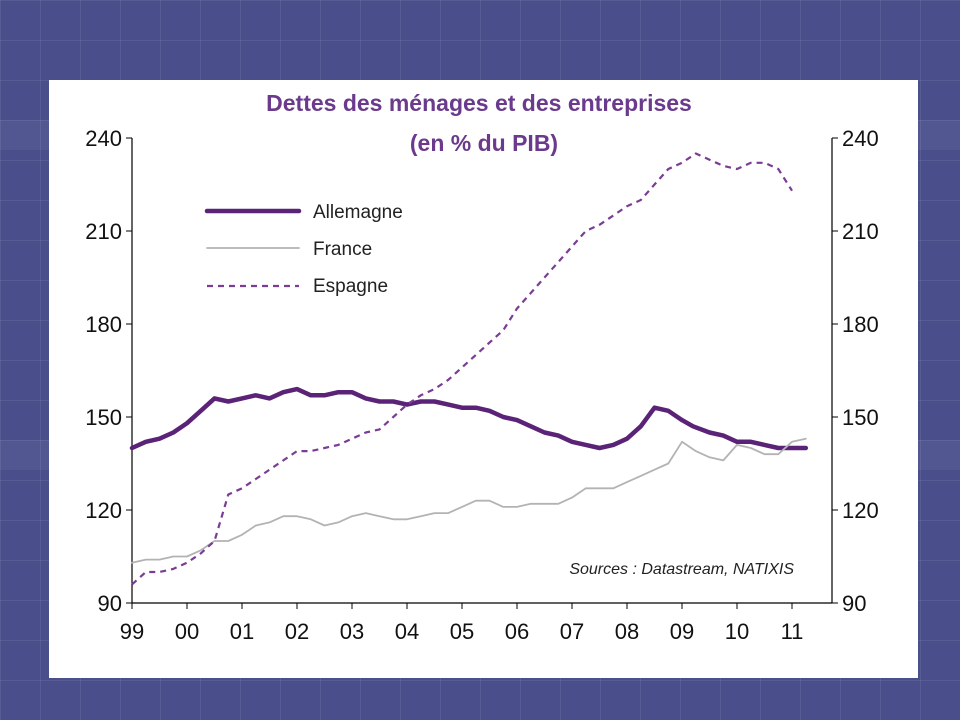  I want to click on series-line-france, so click(469, 500).